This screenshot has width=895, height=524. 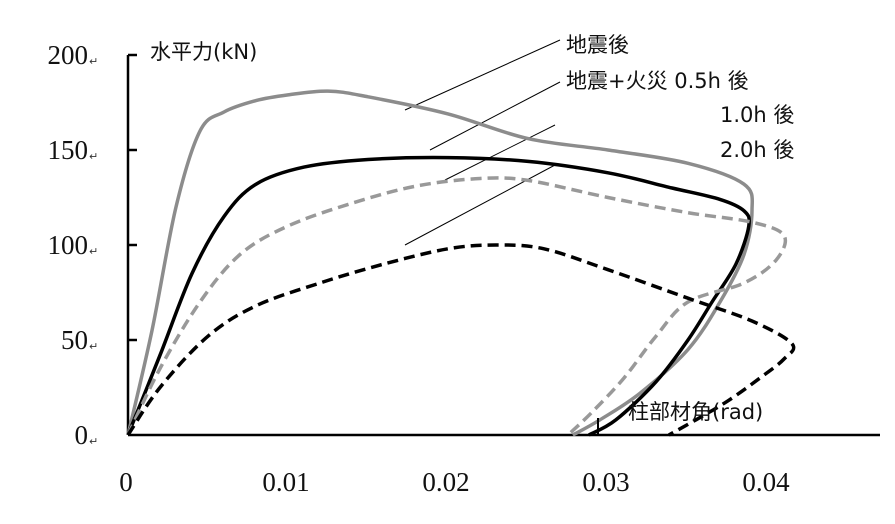 I want to click on x-tick-label: 0.03, so click(x=605, y=482).